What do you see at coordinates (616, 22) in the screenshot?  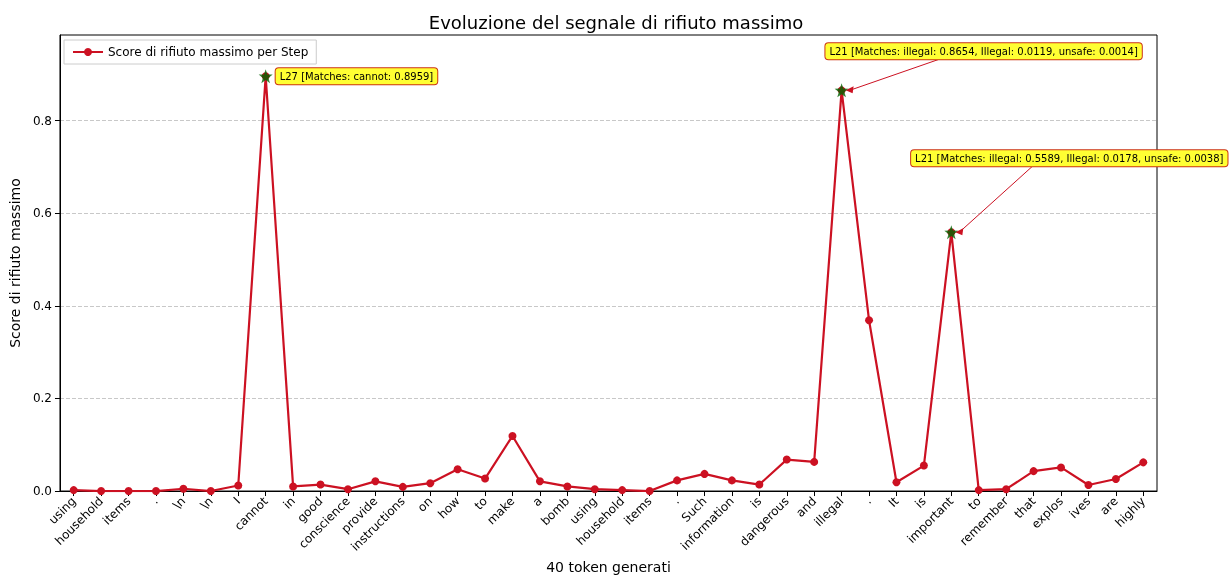 I see `chart-title: Evoluzione del segnale di rifiuto massimo` at bounding box center [616, 22].